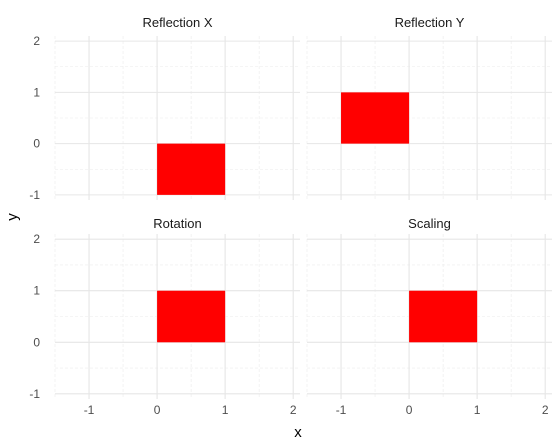  Describe the element at coordinates (177, 223) in the screenshot. I see `facet-title: Rotation` at that location.